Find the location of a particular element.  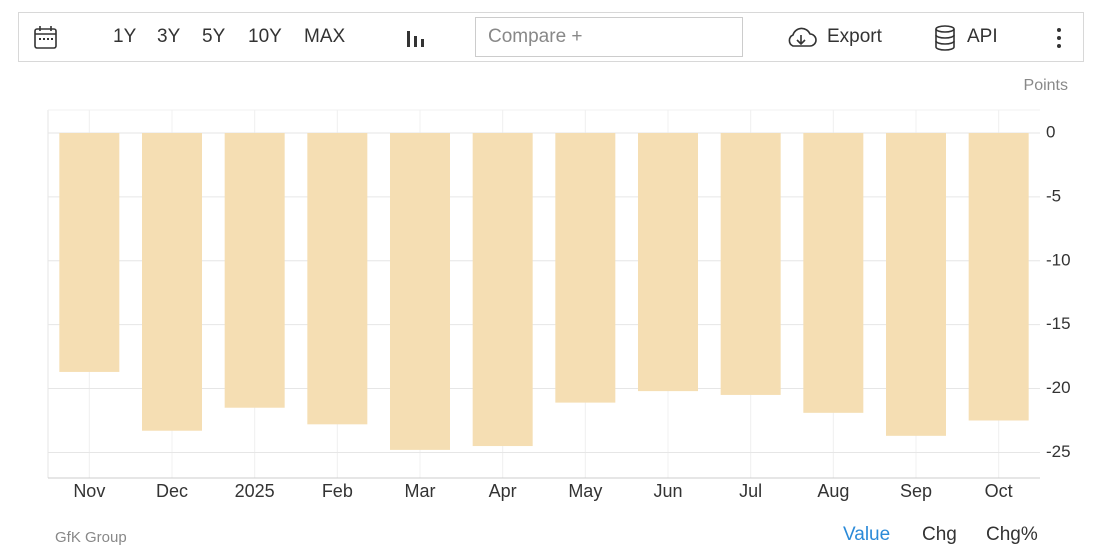

more-icon is located at coordinates (1059, 38).